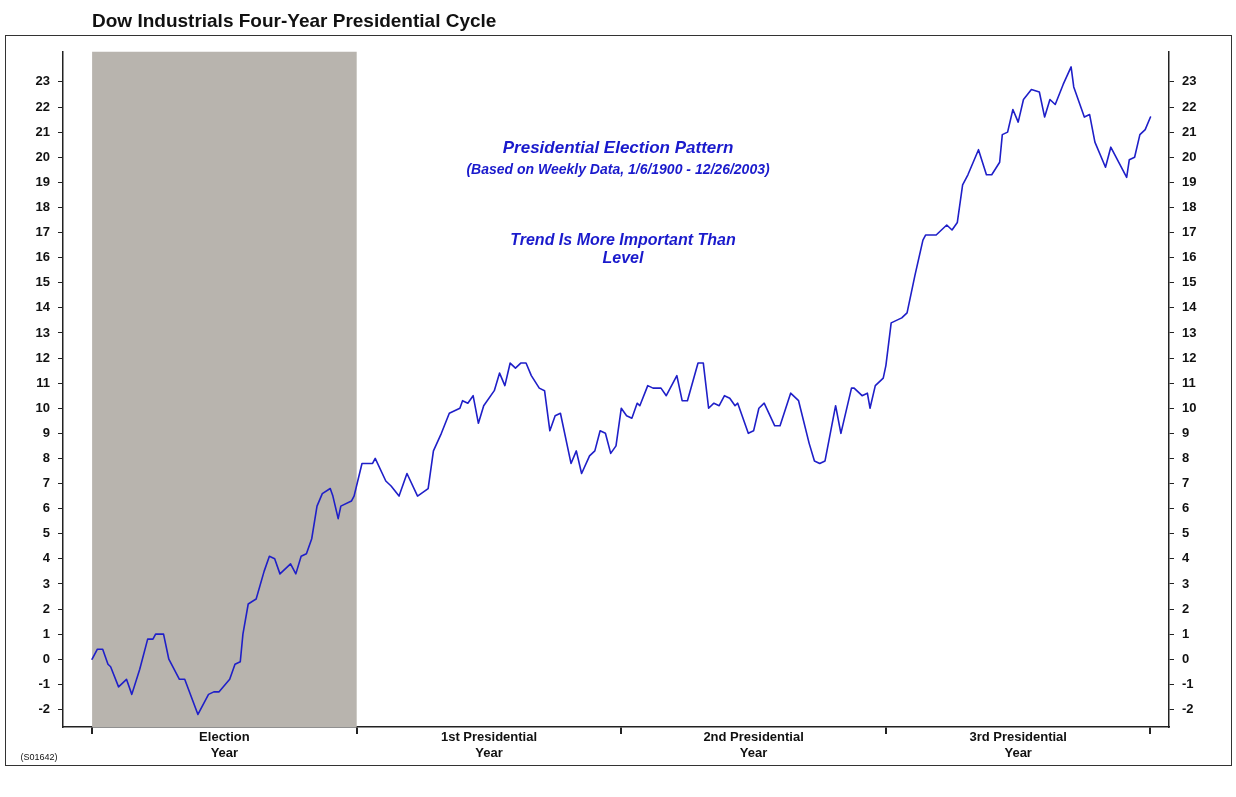 This screenshot has height=797, width=1236. What do you see at coordinates (1188, 683) in the screenshot?
I see `y2-tick-label: -1` at bounding box center [1188, 683].